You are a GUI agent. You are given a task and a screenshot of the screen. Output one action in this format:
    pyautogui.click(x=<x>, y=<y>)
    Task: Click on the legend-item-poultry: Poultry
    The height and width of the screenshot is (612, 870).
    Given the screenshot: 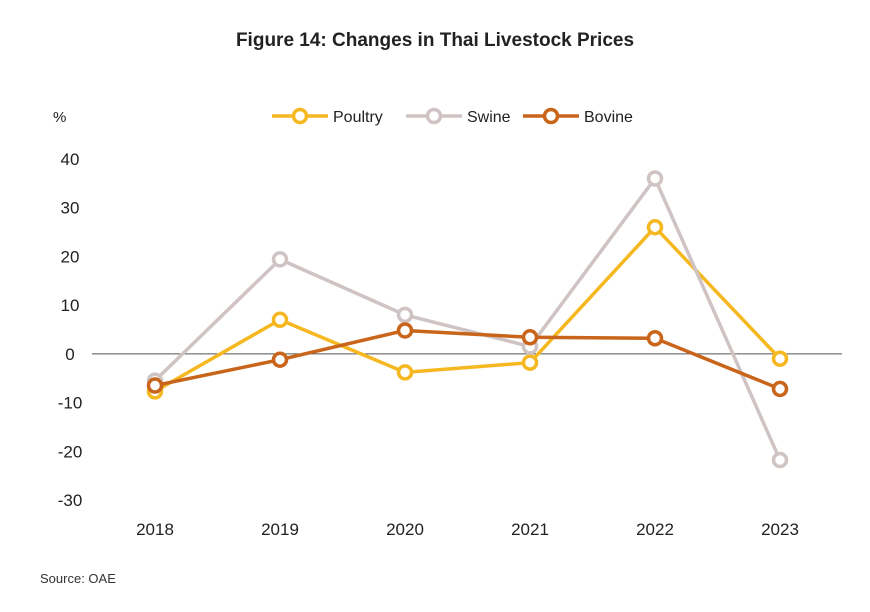 What is the action you would take?
    pyautogui.click(x=327, y=116)
    